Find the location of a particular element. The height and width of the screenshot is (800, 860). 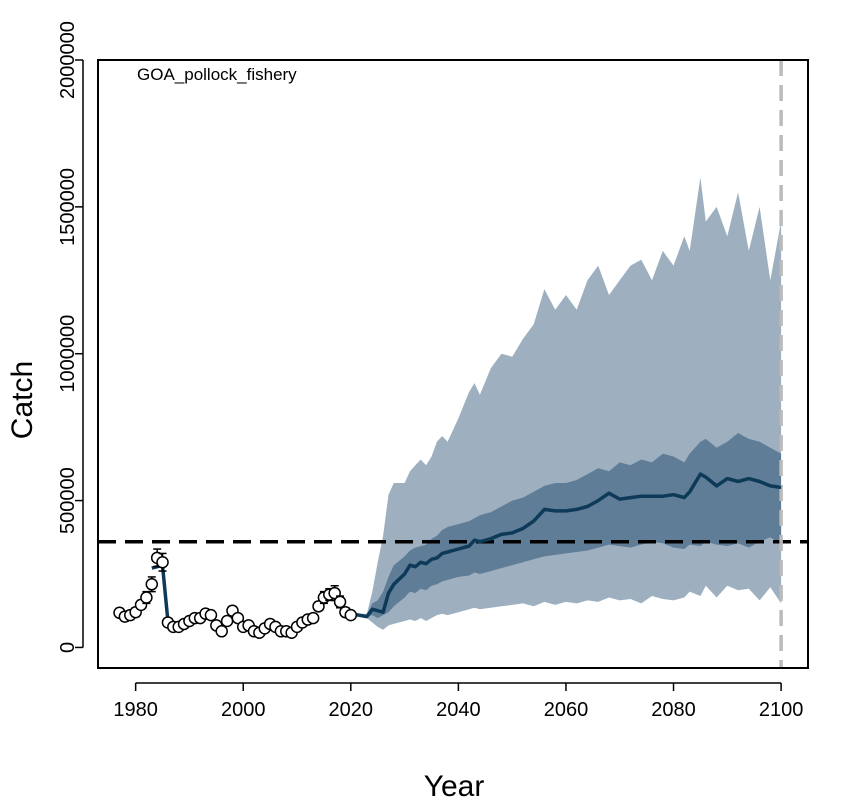

x-tick-label: 2000 is located at coordinates (243, 710).